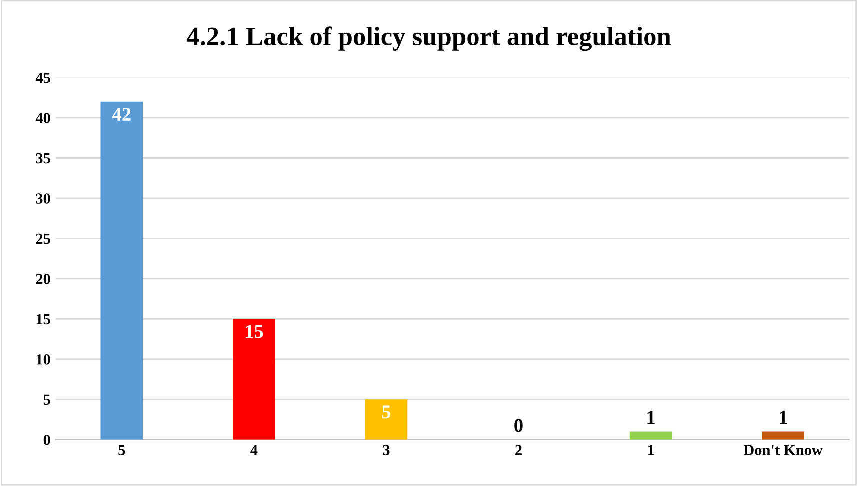 The height and width of the screenshot is (486, 858). I want to click on y-tick-label: 20, so click(43, 279).